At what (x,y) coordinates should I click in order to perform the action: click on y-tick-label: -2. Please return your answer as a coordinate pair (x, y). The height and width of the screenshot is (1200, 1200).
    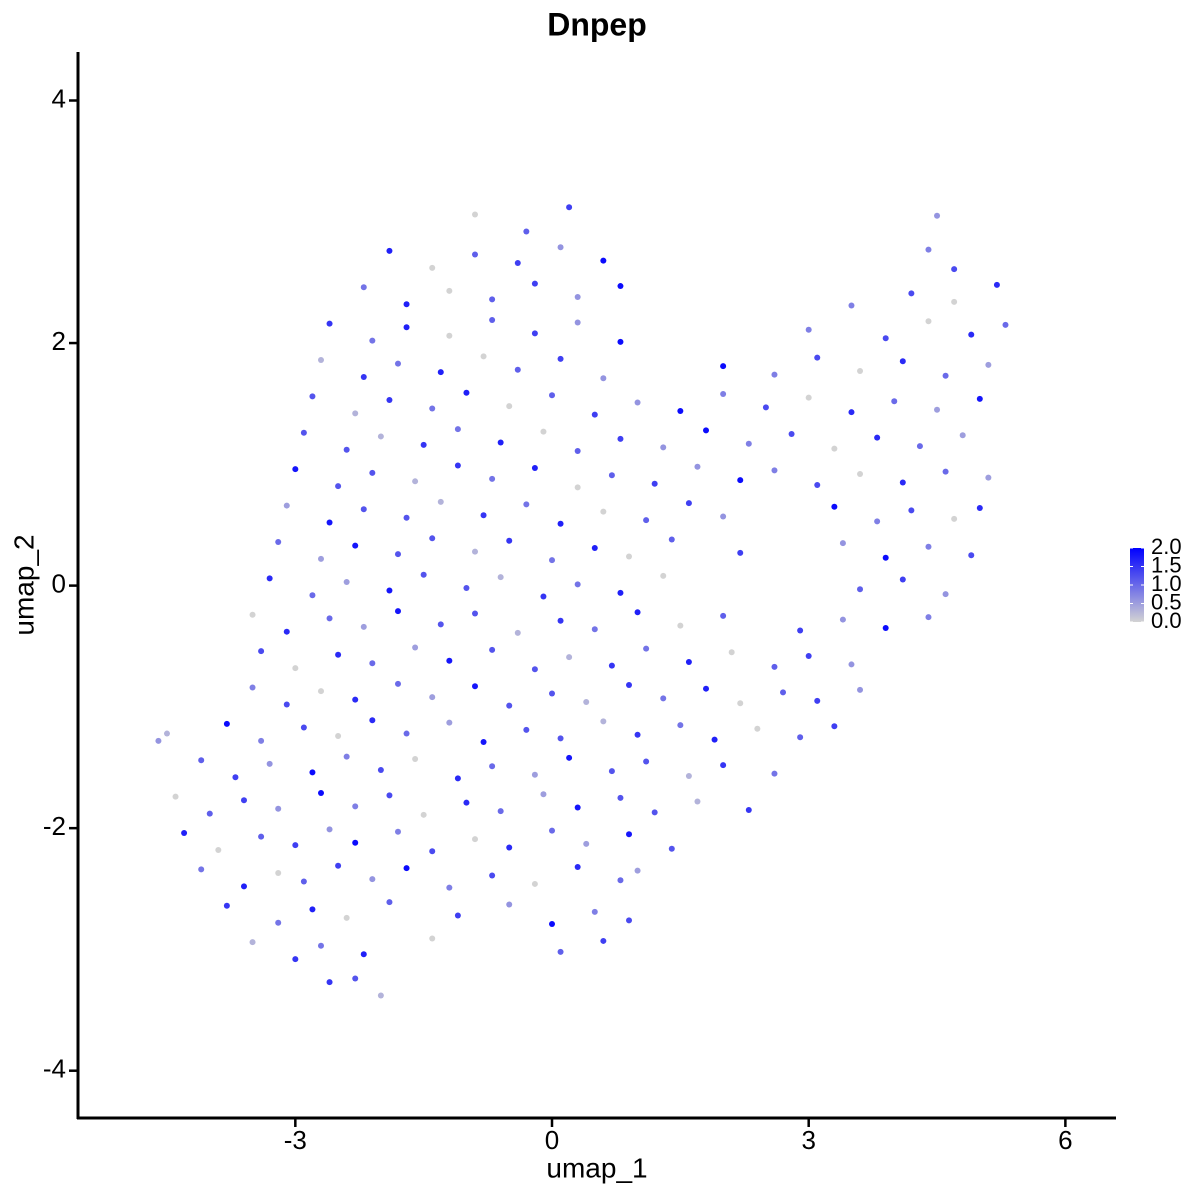
    Looking at the image, I should click on (54, 826).